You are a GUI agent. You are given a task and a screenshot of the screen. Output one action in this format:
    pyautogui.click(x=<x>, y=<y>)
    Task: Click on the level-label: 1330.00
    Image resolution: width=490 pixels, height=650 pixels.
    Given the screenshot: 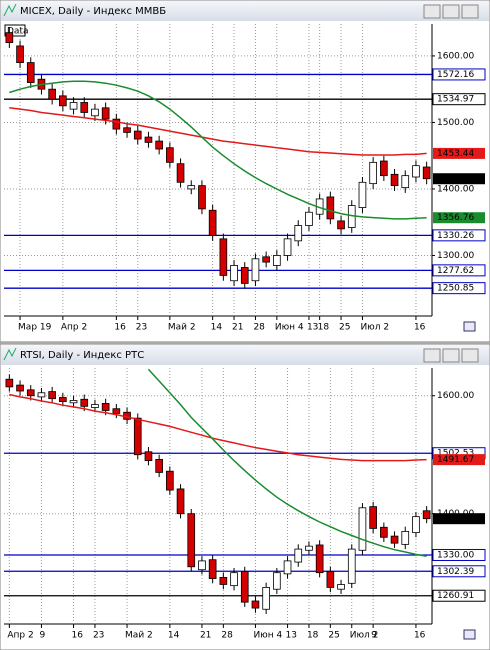 What is the action you would take?
    pyautogui.click(x=455, y=555)
    